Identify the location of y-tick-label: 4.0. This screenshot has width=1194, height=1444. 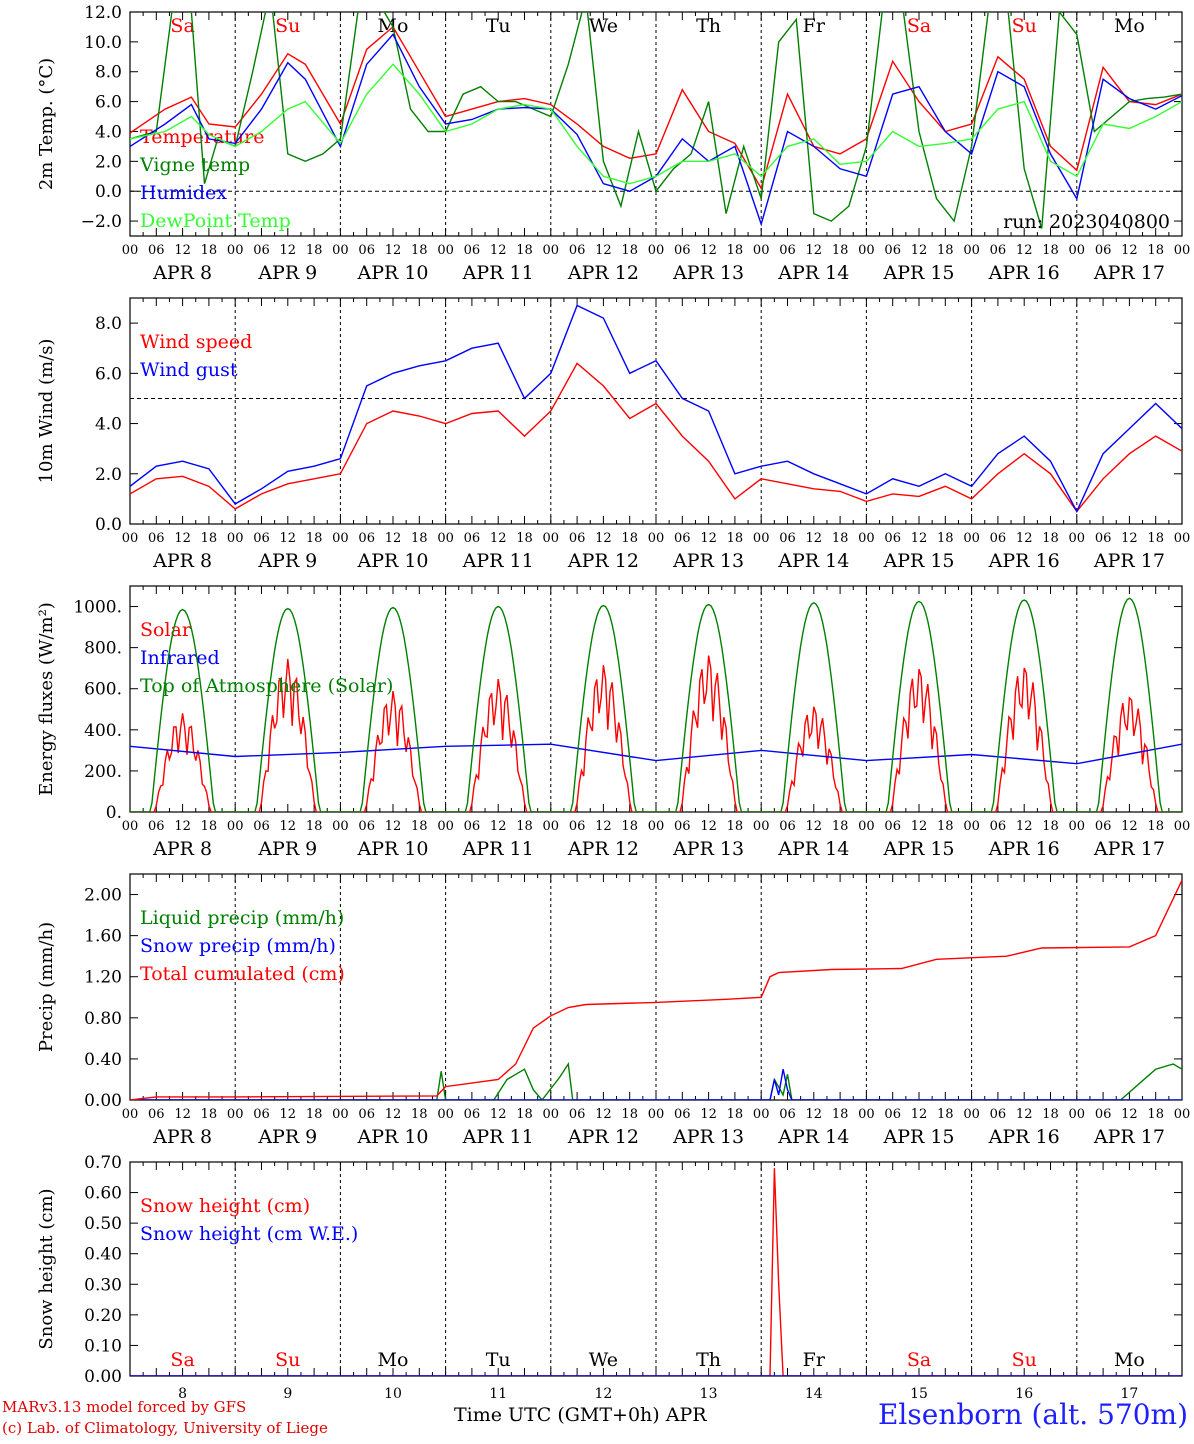
(108, 132).